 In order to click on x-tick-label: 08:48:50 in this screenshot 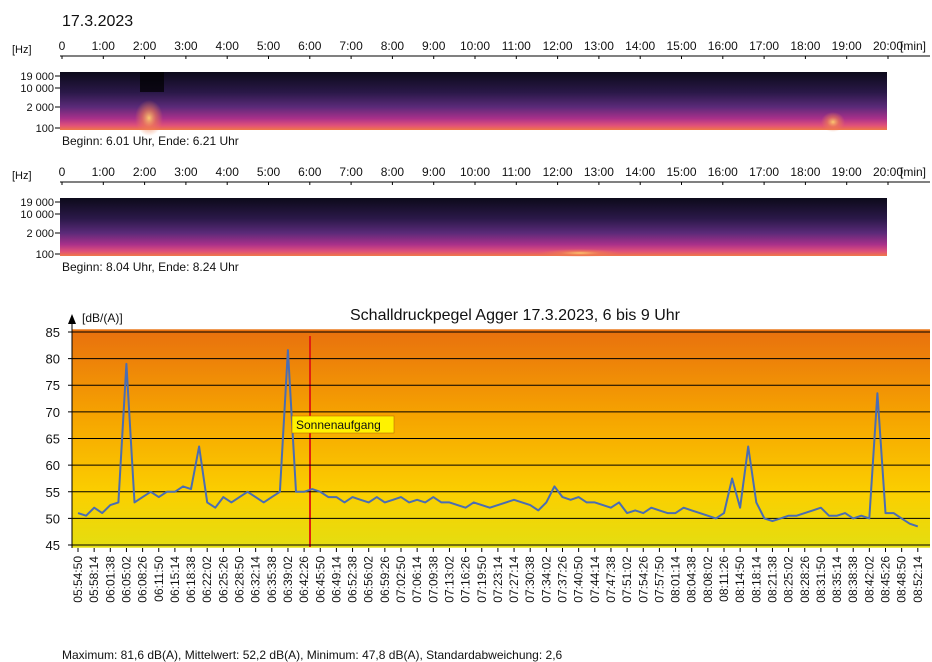, I will do `click(902, 579)`.